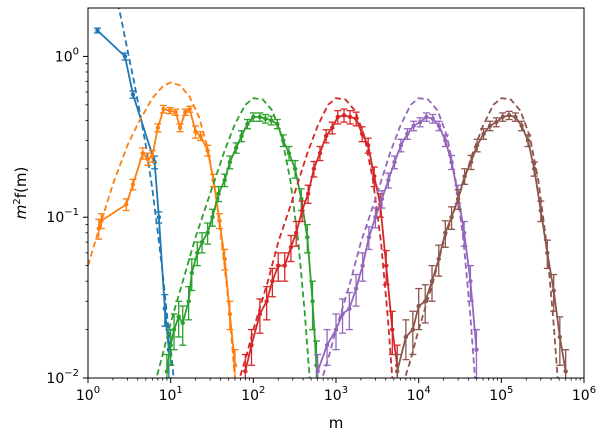 This screenshot has height=439, width=607. Describe the element at coordinates (419, 394) in the screenshot. I see `x-tick-label: 10⁴` at that location.